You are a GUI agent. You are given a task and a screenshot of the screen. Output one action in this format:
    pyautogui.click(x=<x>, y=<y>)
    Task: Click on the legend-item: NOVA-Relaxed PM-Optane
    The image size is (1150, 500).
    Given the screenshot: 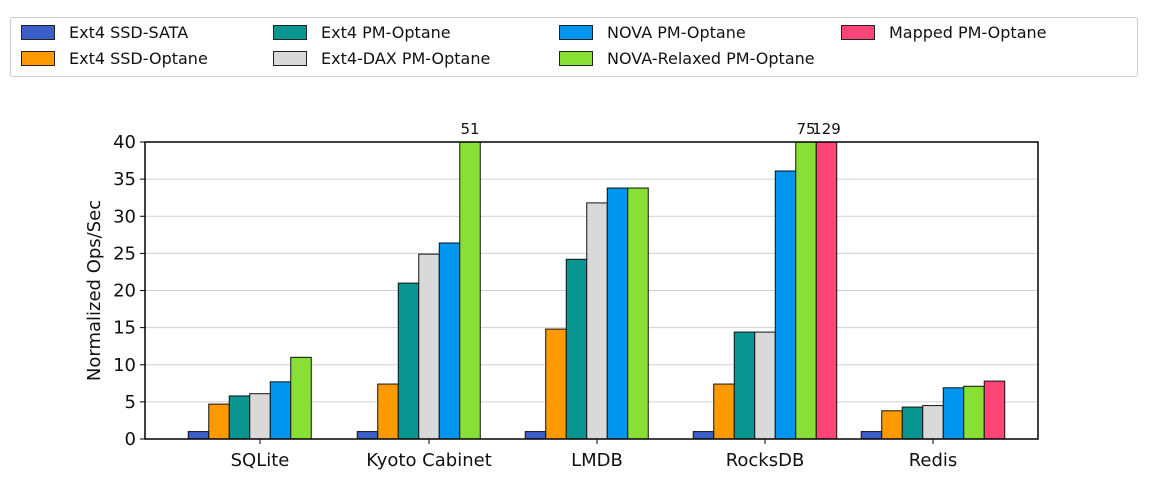 What is the action you would take?
    pyautogui.click(x=687, y=58)
    